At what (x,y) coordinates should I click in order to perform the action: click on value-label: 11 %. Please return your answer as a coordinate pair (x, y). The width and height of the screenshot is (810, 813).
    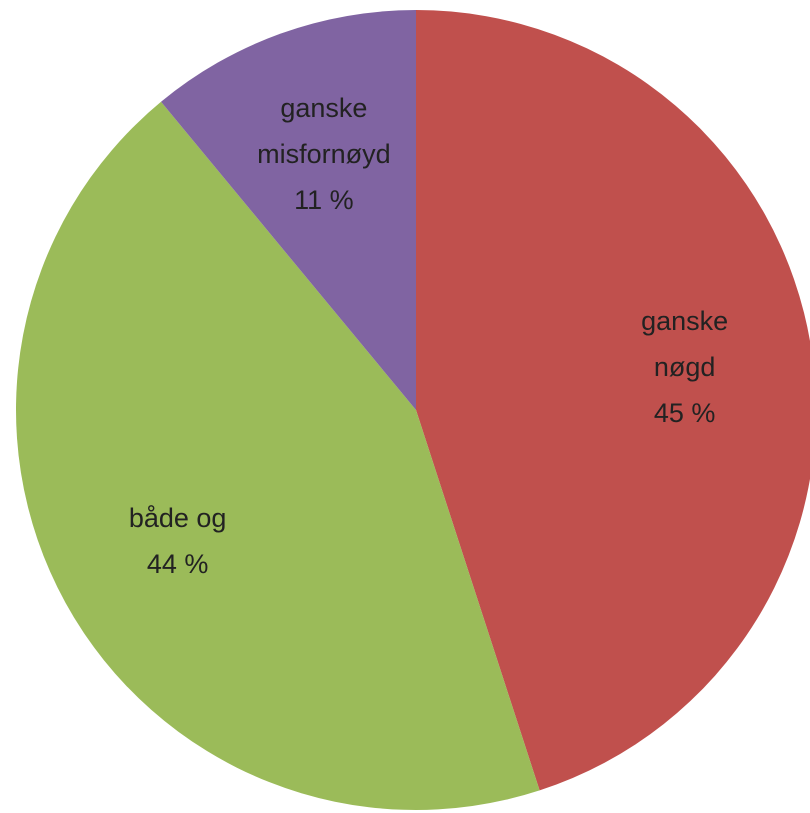
    Looking at the image, I should click on (324, 200).